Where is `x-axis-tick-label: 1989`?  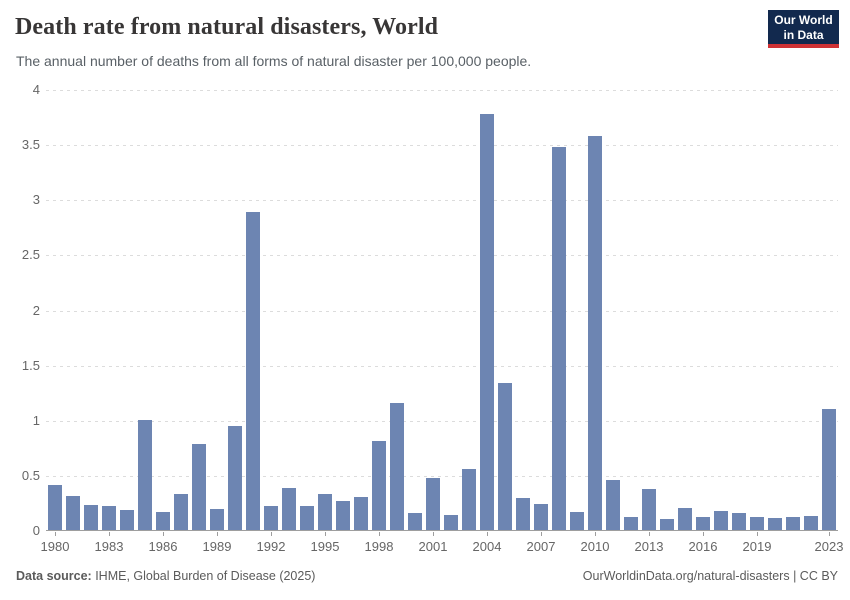
x-axis-tick-label: 1989 is located at coordinates (217, 546).